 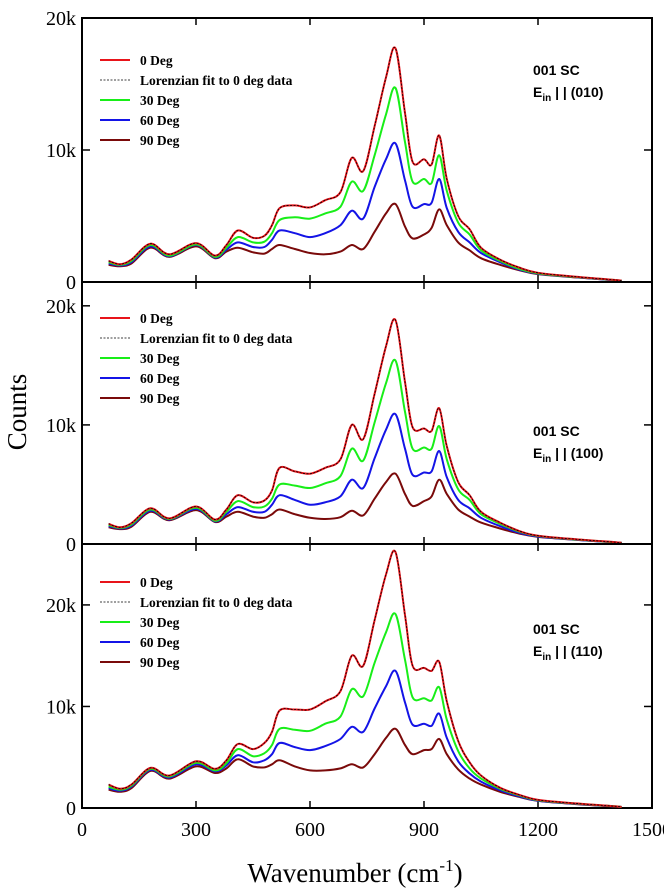 What do you see at coordinates (568, 653) in the screenshot?
I see `polarization-annotation: Ein | | (110)` at bounding box center [568, 653].